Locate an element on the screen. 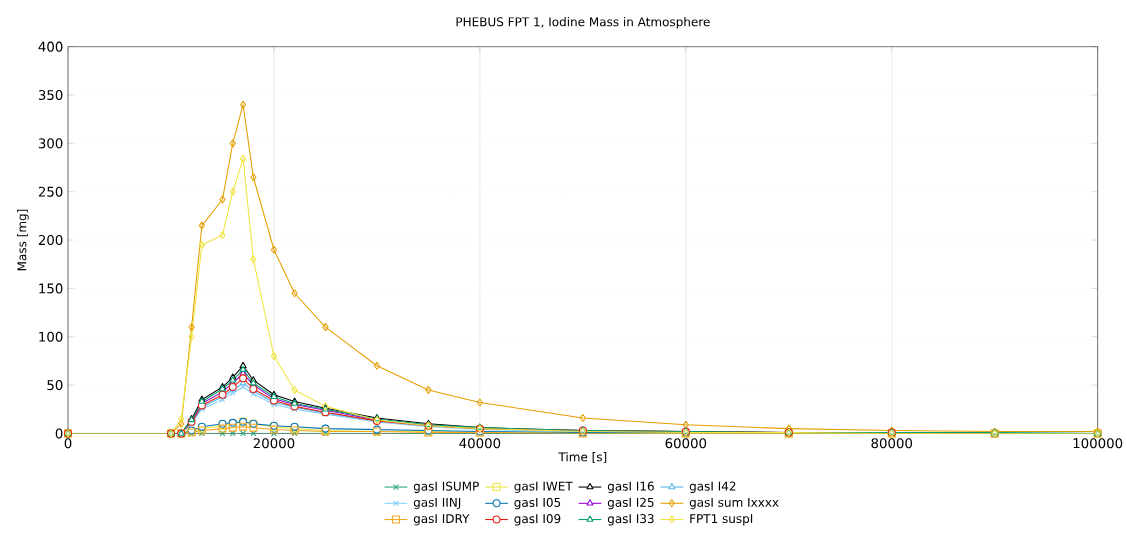 This screenshot has height=549, width=1127. legend-label: gasI IINJ is located at coordinates (437, 503).